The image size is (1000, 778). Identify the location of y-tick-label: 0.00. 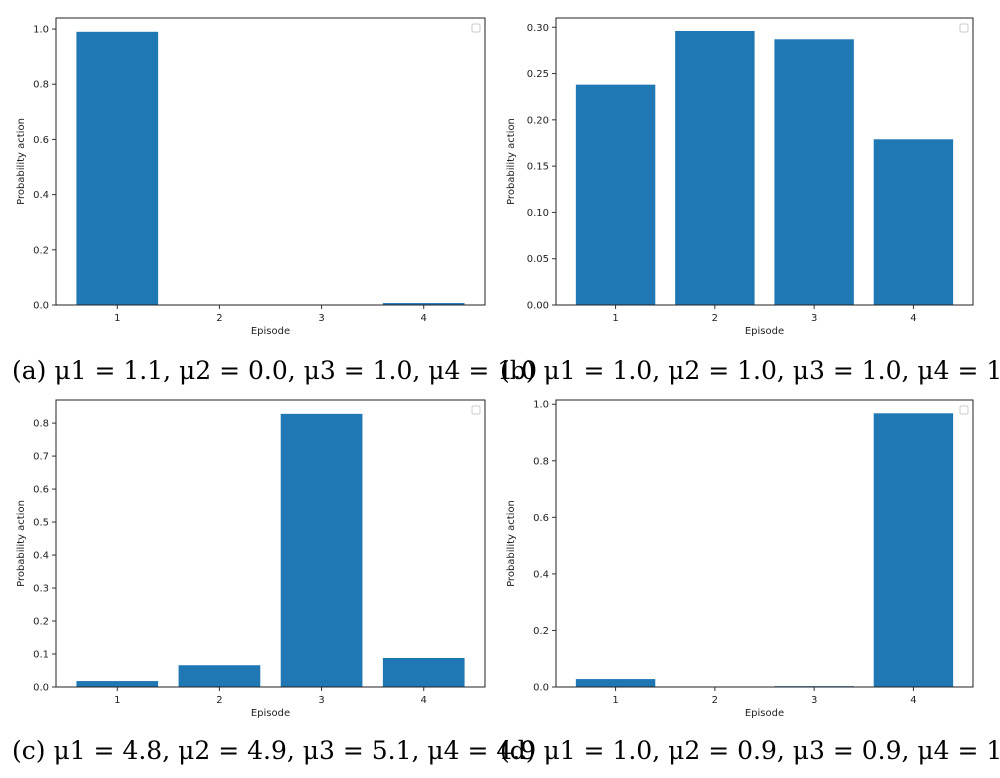
(538, 306).